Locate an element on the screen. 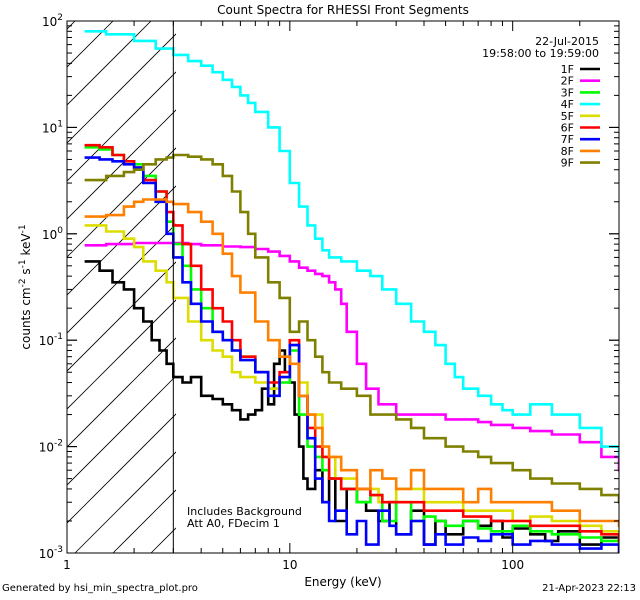 Image resolution: width=640 pixels, height=600 pixels. y-tick-label: 10² is located at coordinates (52, 21).